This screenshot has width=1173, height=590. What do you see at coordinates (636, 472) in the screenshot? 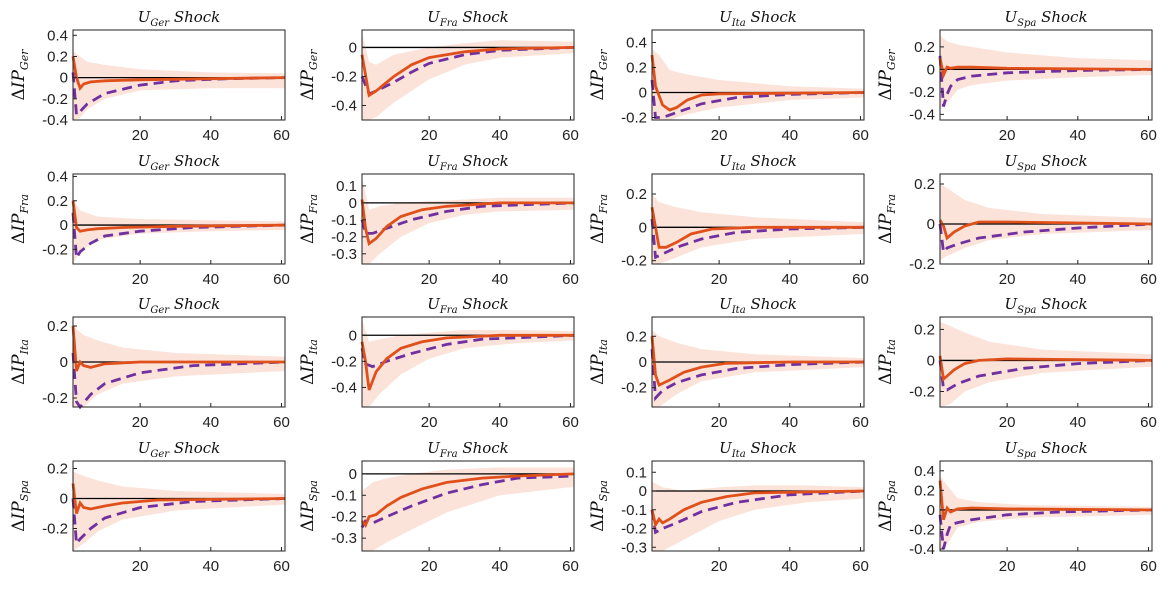
I see `y-tick-label: 0.1` at bounding box center [636, 472].